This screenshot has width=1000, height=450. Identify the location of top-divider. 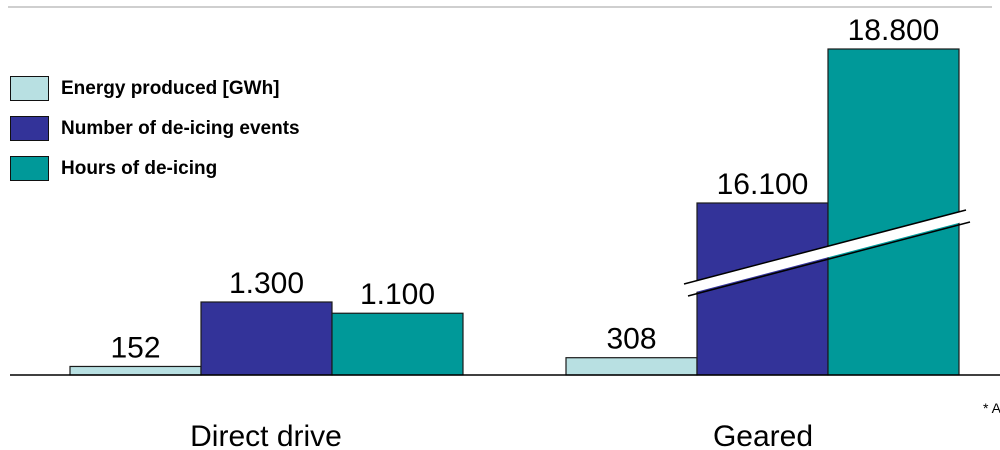
(500, 7).